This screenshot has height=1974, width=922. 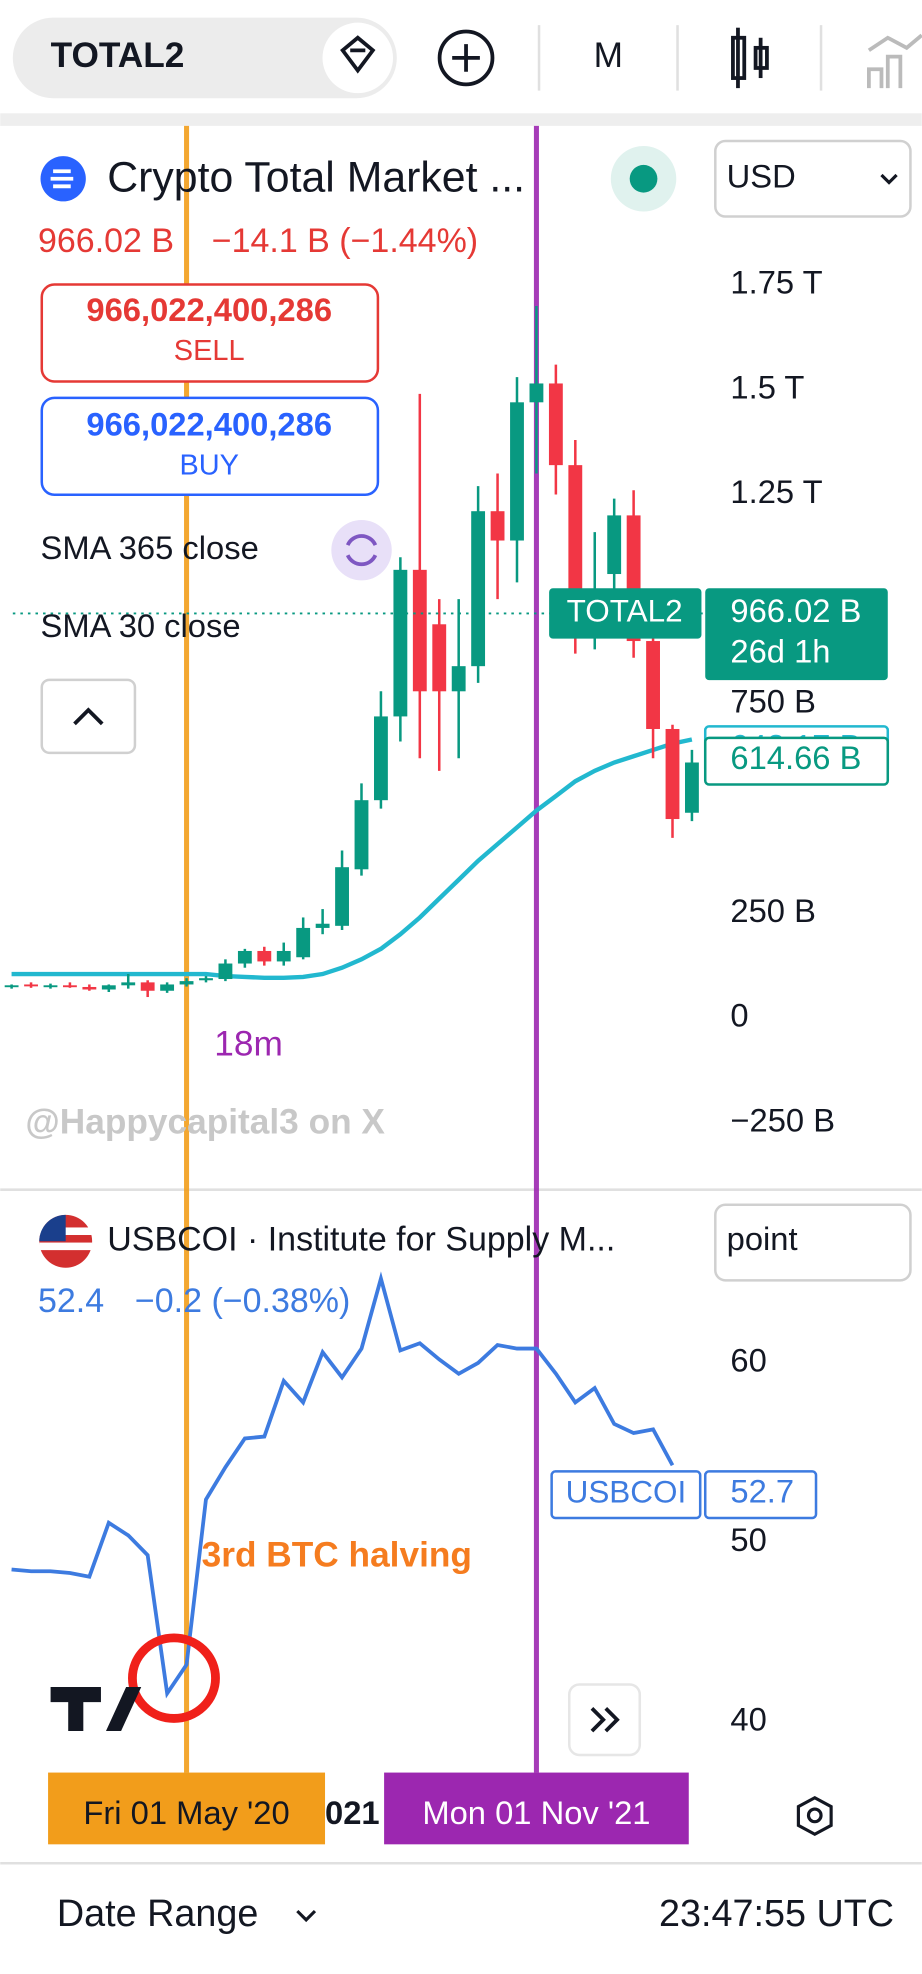 I want to click on collapse-button, so click(x=88, y=716).